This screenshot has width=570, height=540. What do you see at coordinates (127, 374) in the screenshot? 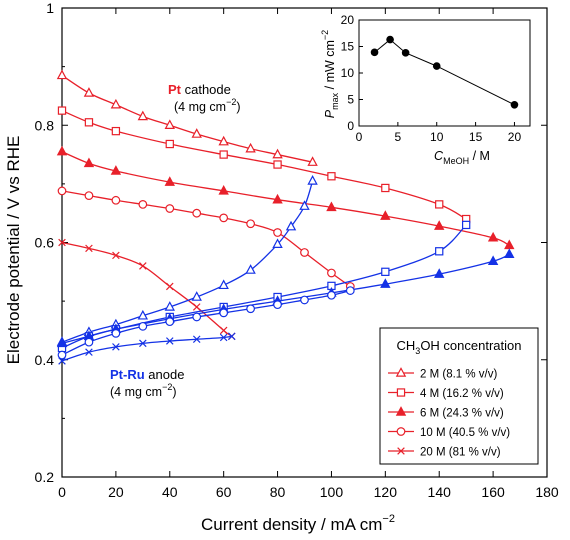
I see `anode-annotation-bold: Pt-Ru` at bounding box center [127, 374].